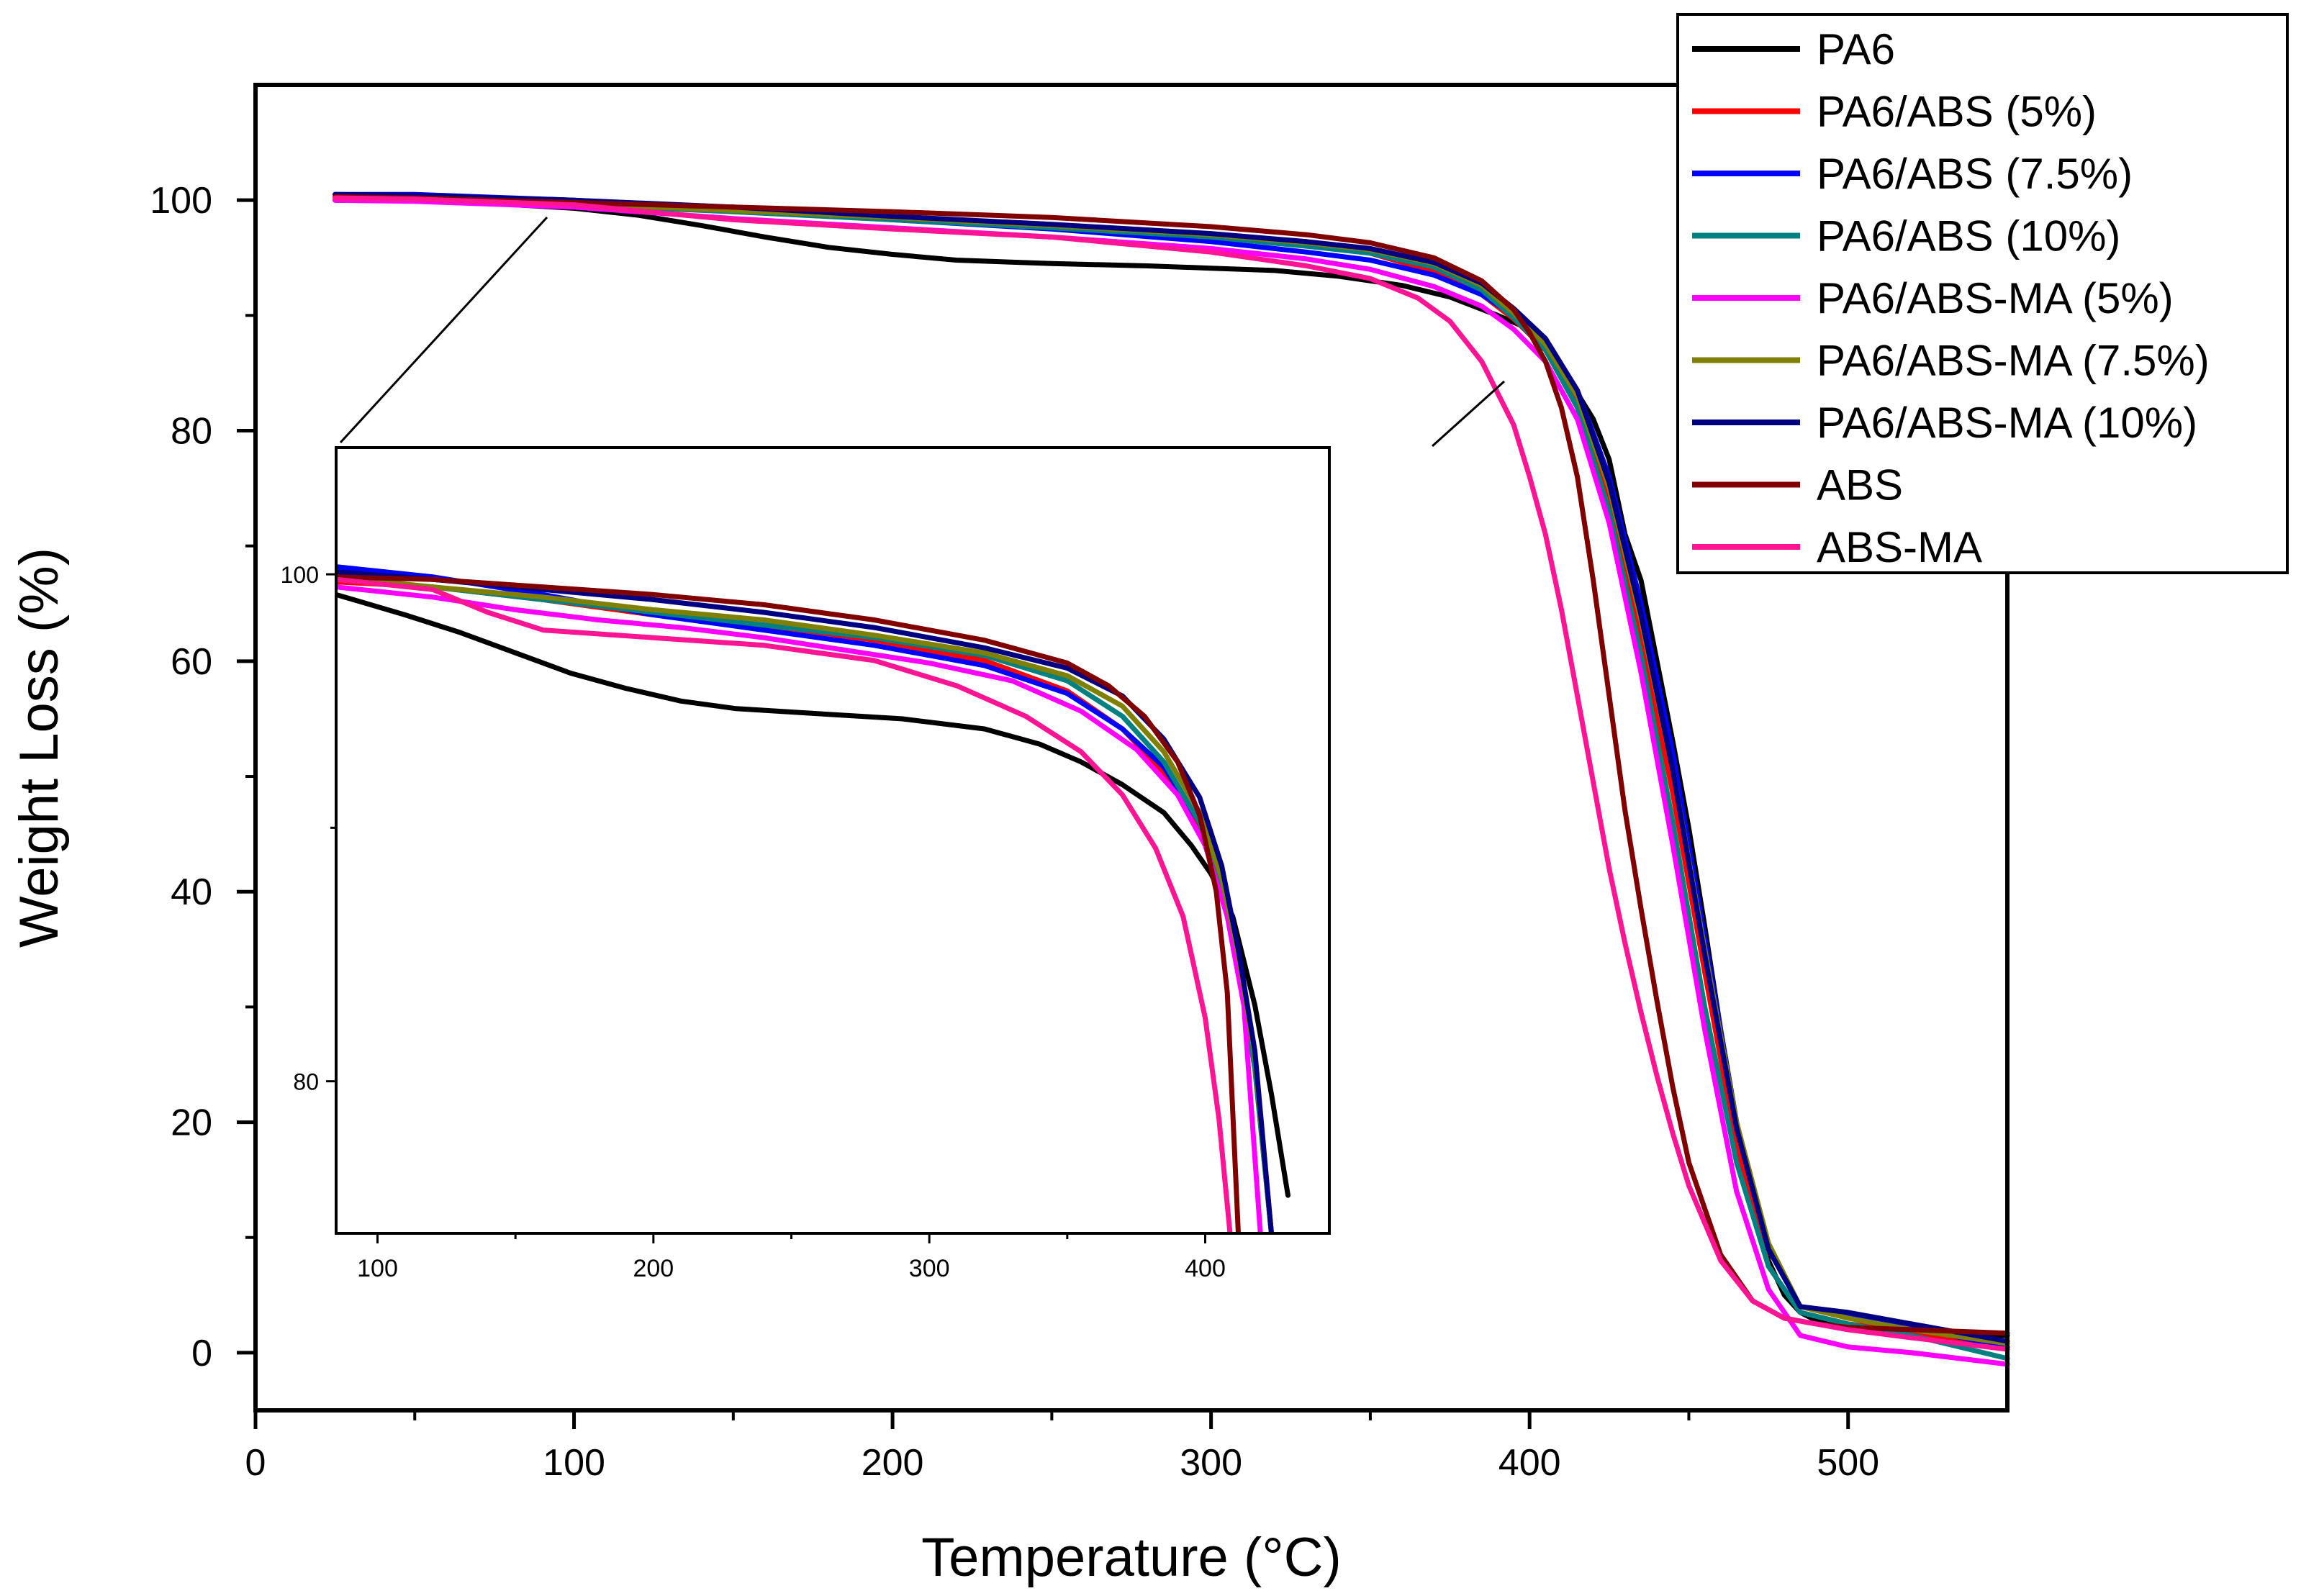 The width and height of the screenshot is (2301, 1596). I want to click on x-tick-label: 100, so click(574, 1463).